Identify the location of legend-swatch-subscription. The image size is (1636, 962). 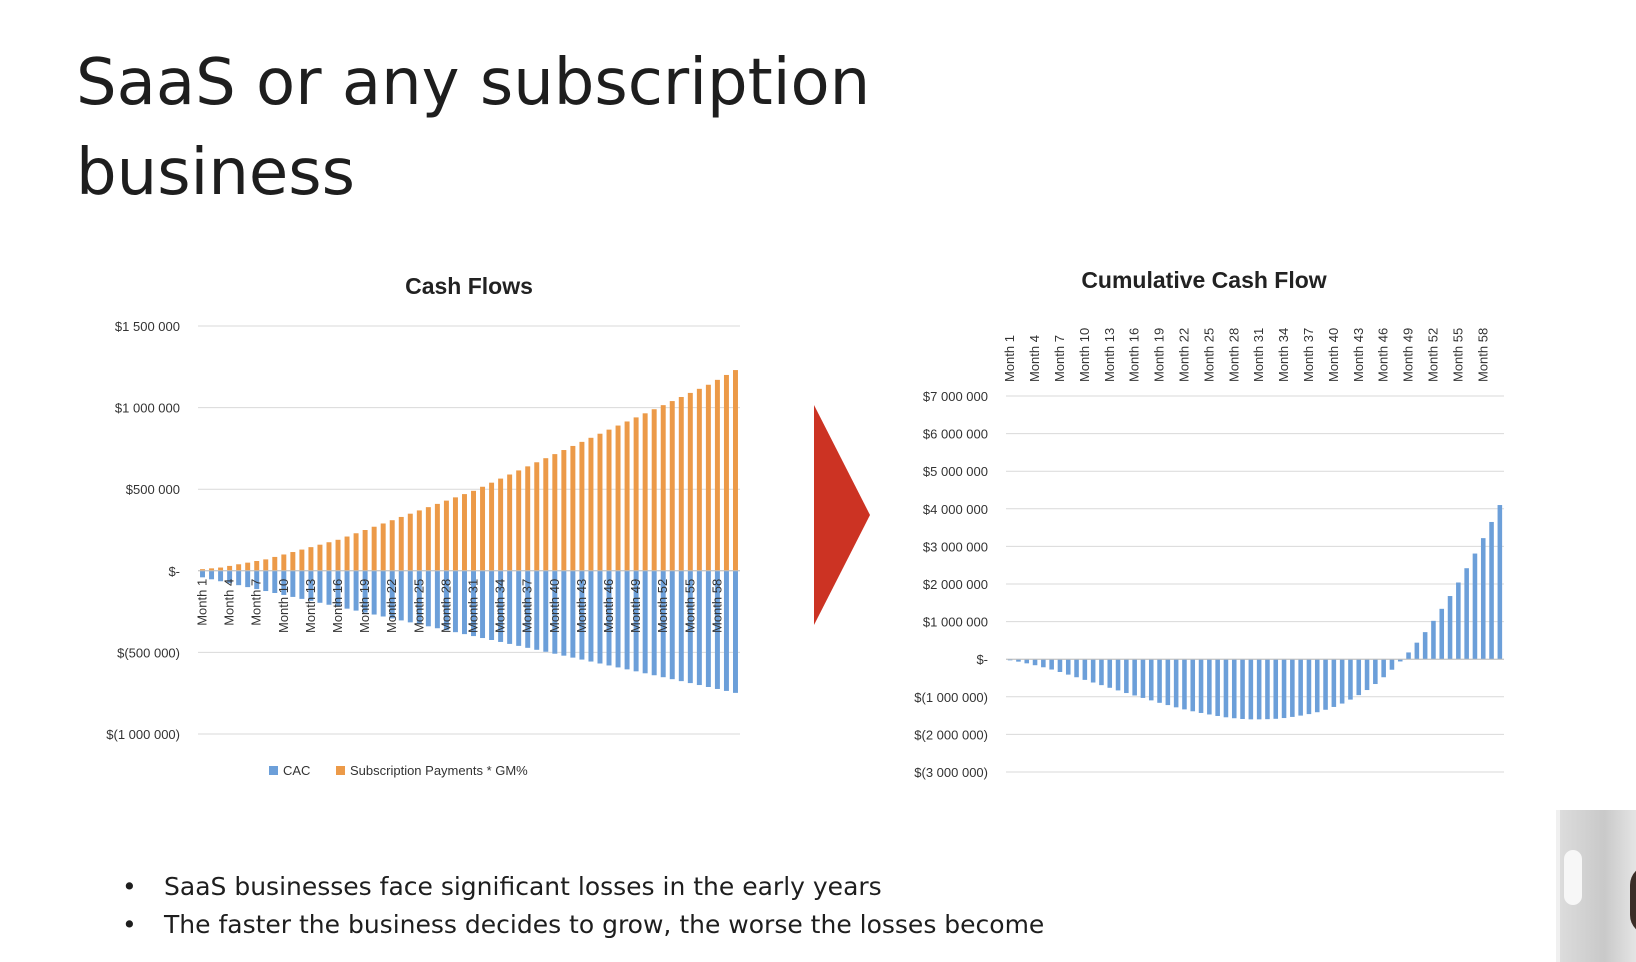
(340, 770).